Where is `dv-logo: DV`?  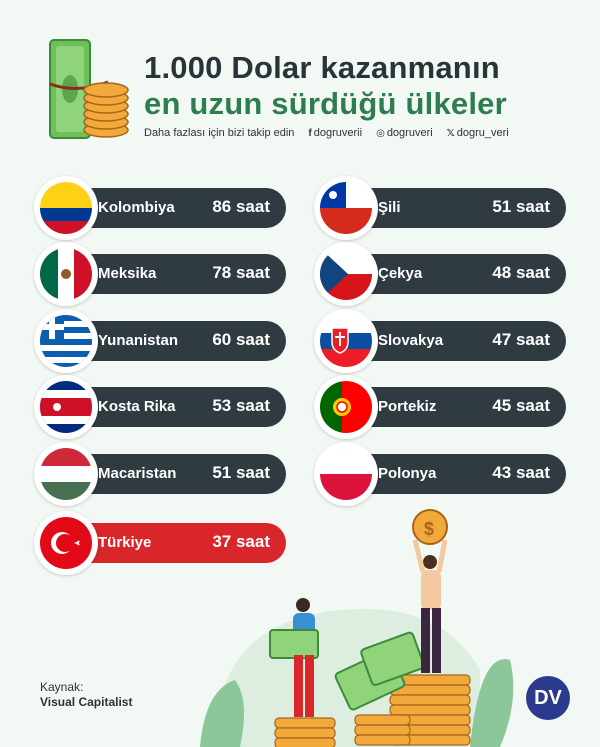 dv-logo: DV is located at coordinates (548, 698).